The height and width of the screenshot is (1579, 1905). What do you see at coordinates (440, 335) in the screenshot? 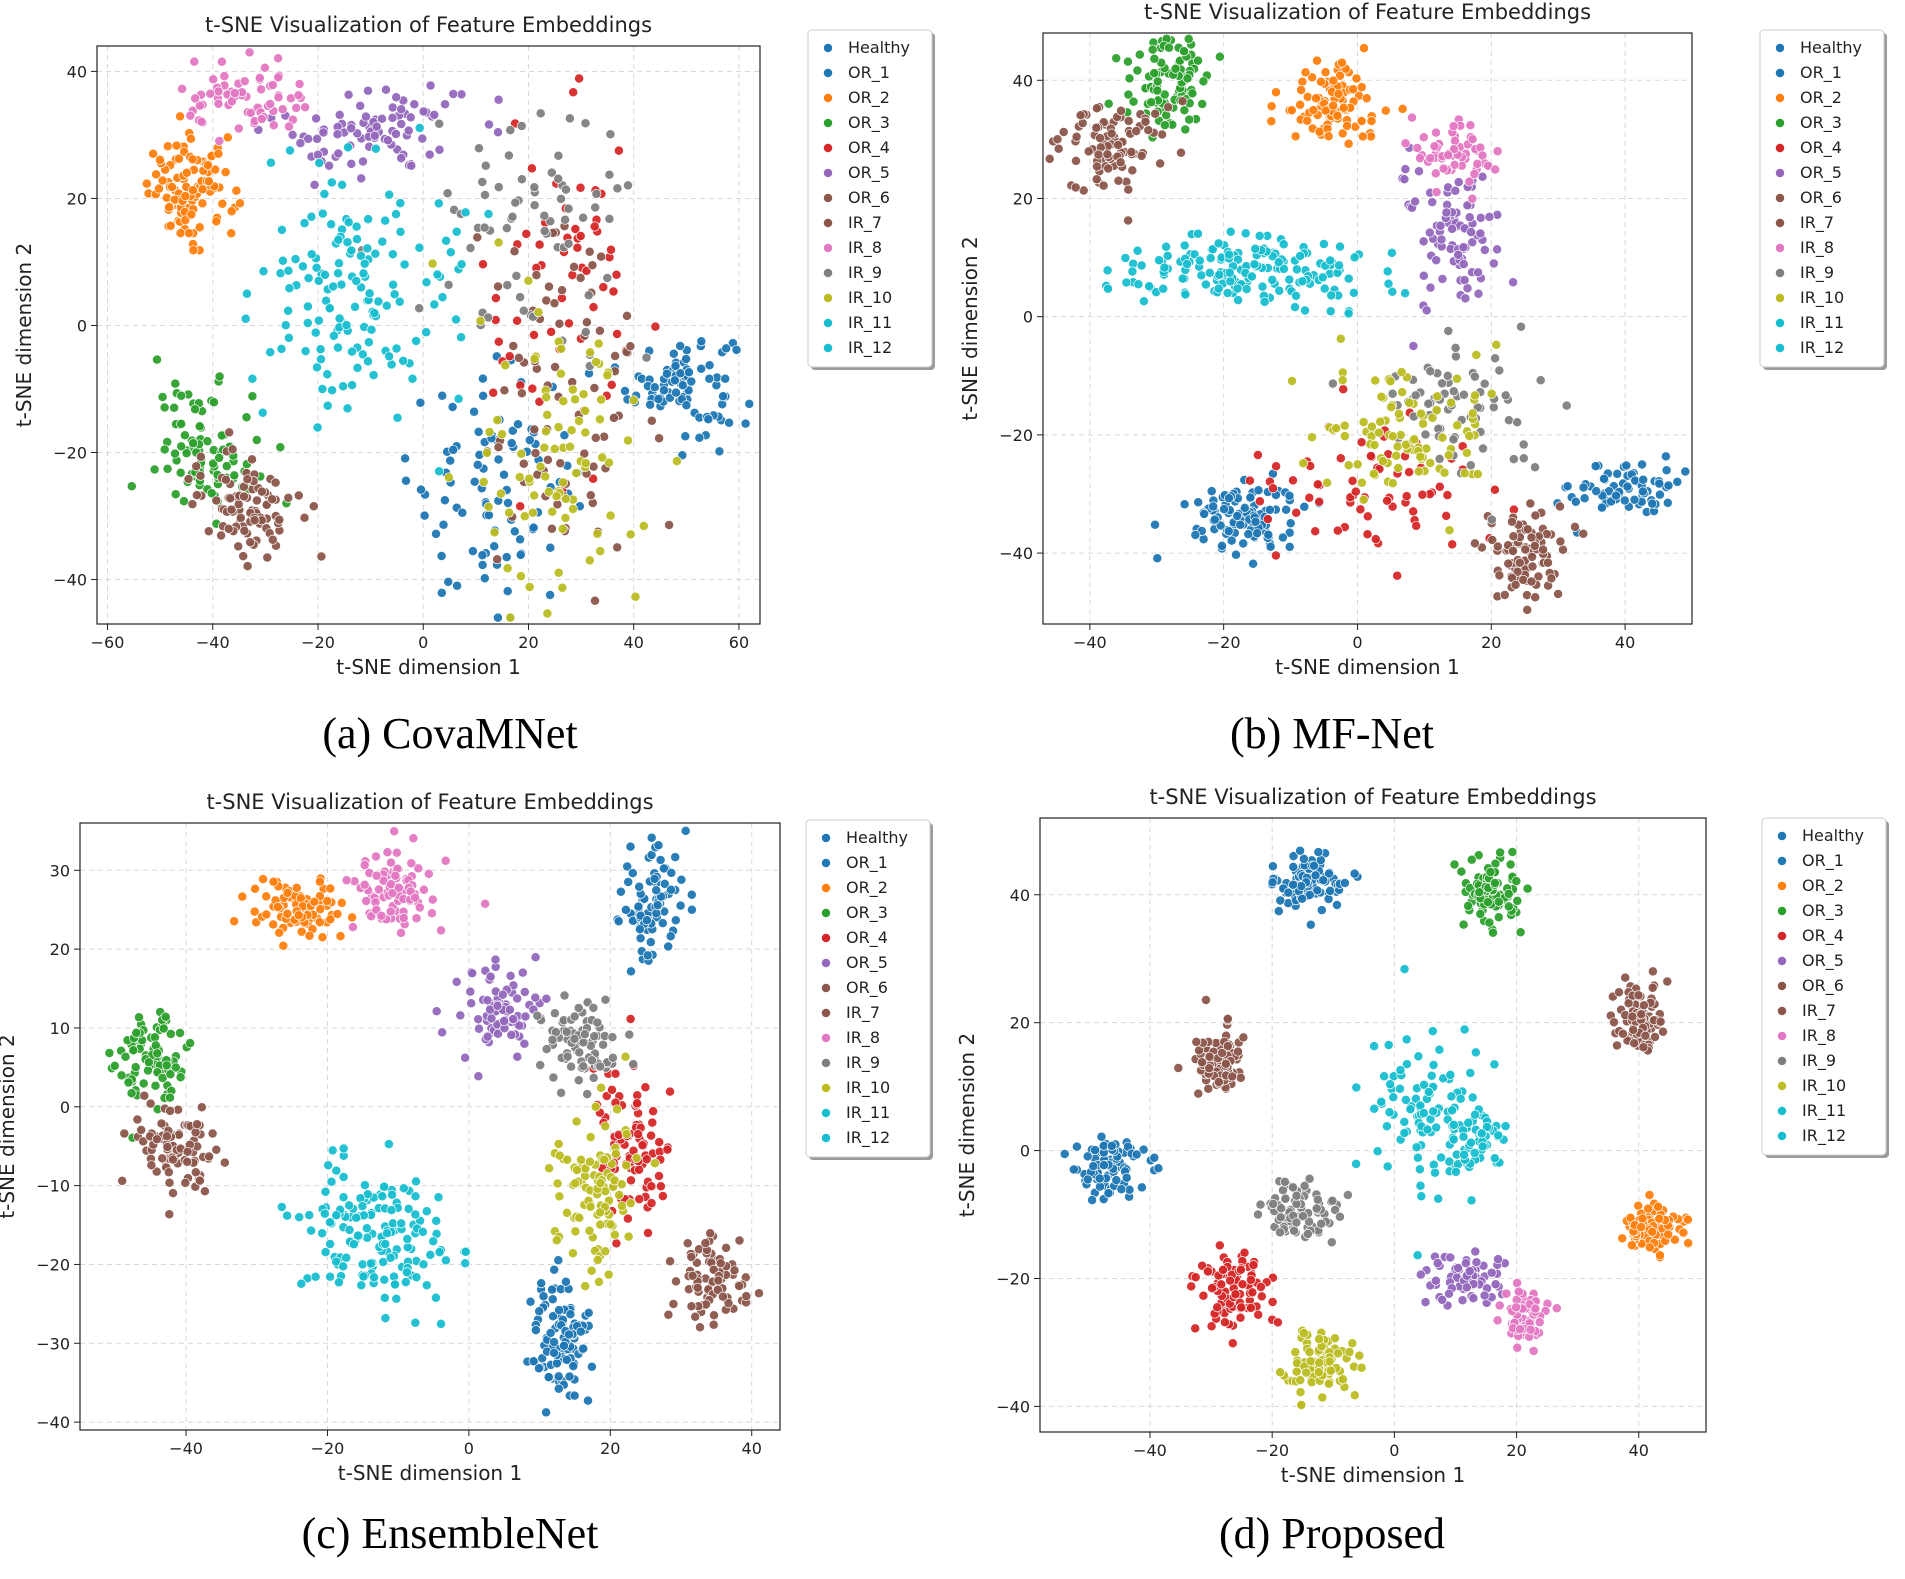
I see `points-a` at bounding box center [440, 335].